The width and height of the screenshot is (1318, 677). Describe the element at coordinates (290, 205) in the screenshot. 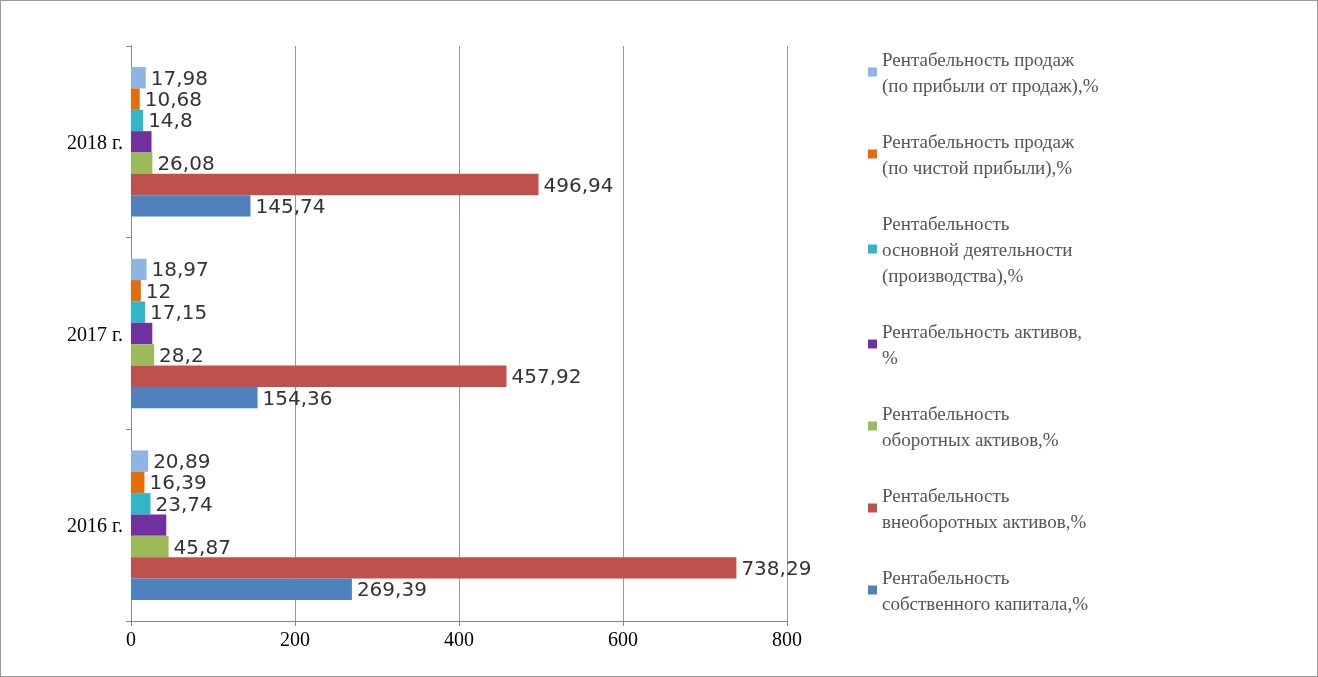

I see `data-label: 145,74` at that location.